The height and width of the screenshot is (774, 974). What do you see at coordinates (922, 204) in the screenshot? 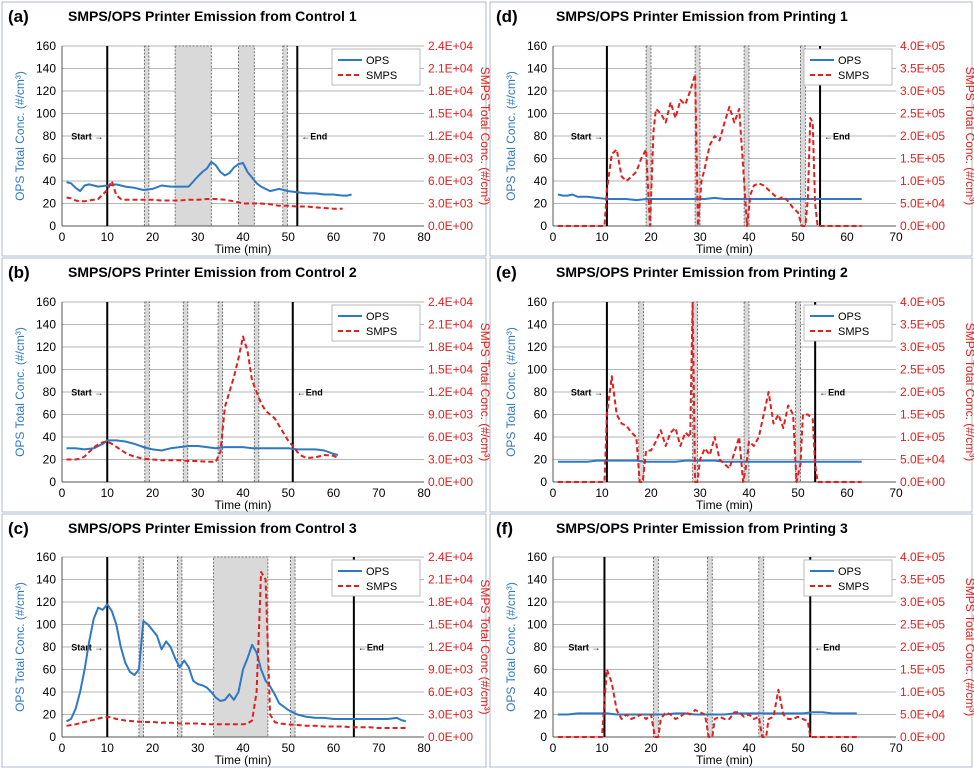
I see `y2-tick-label: 5.0E+04` at bounding box center [922, 204].